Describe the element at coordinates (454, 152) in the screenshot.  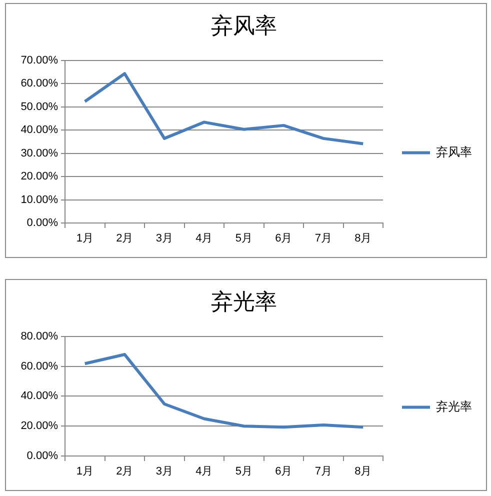
I see `legend-label: 弃风率` at that location.